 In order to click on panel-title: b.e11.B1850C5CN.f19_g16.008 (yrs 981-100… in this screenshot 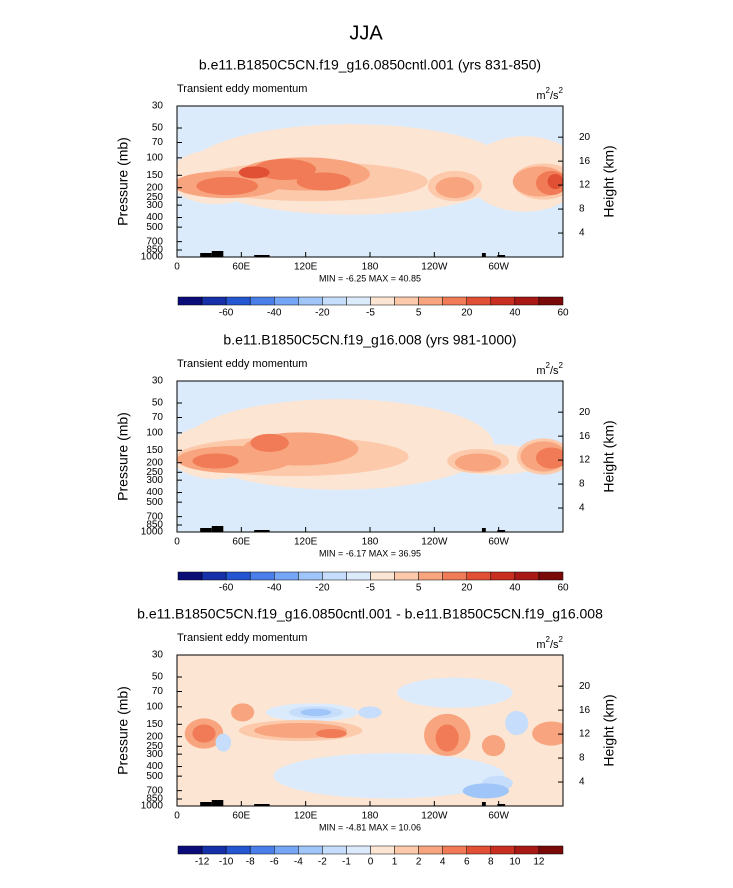, I will do `click(369, 340)`.